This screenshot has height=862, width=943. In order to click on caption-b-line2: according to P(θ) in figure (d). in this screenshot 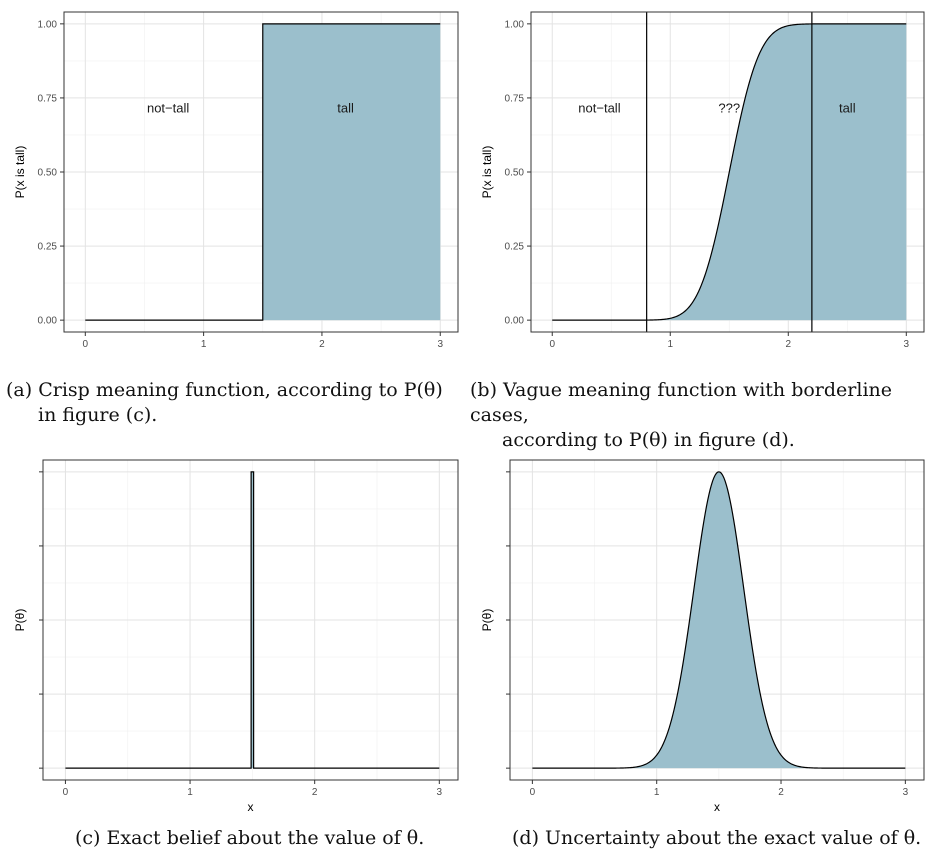, I will do `click(648, 440)`.